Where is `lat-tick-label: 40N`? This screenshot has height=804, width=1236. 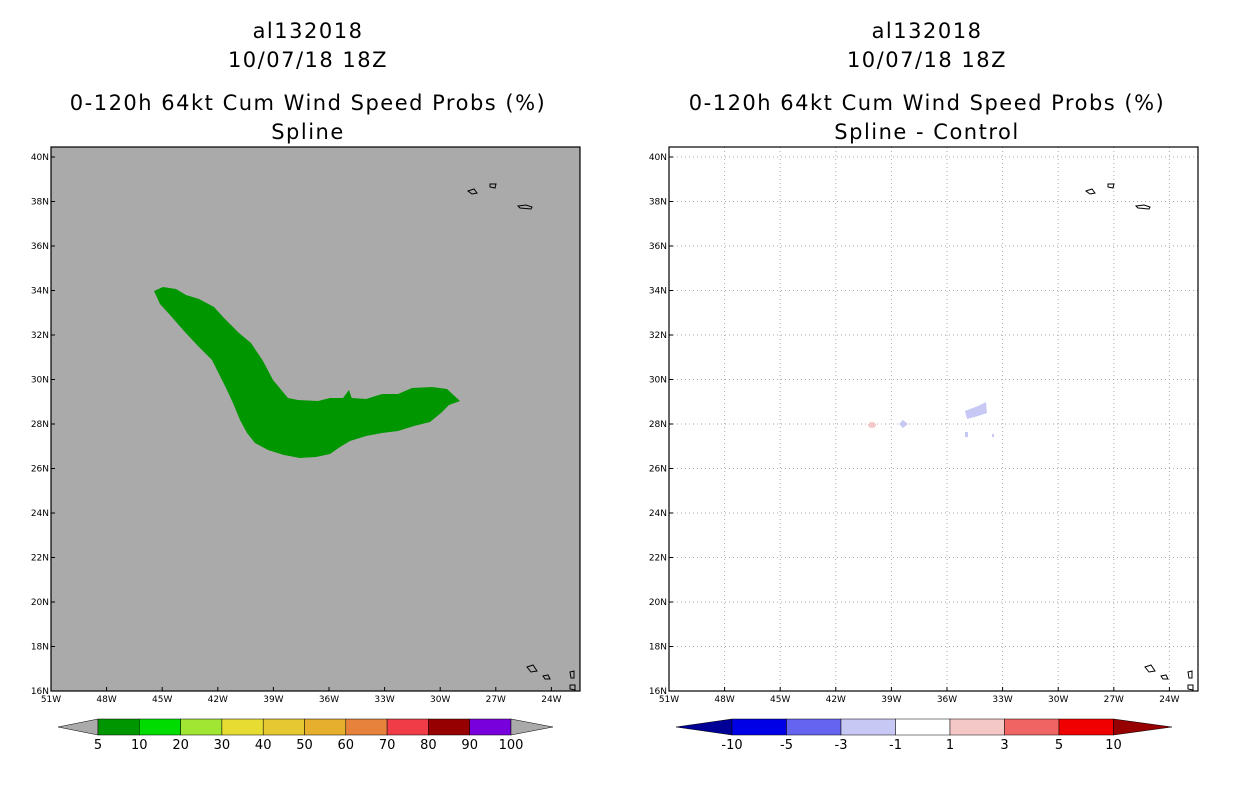 lat-tick-label: 40N is located at coordinates (658, 158).